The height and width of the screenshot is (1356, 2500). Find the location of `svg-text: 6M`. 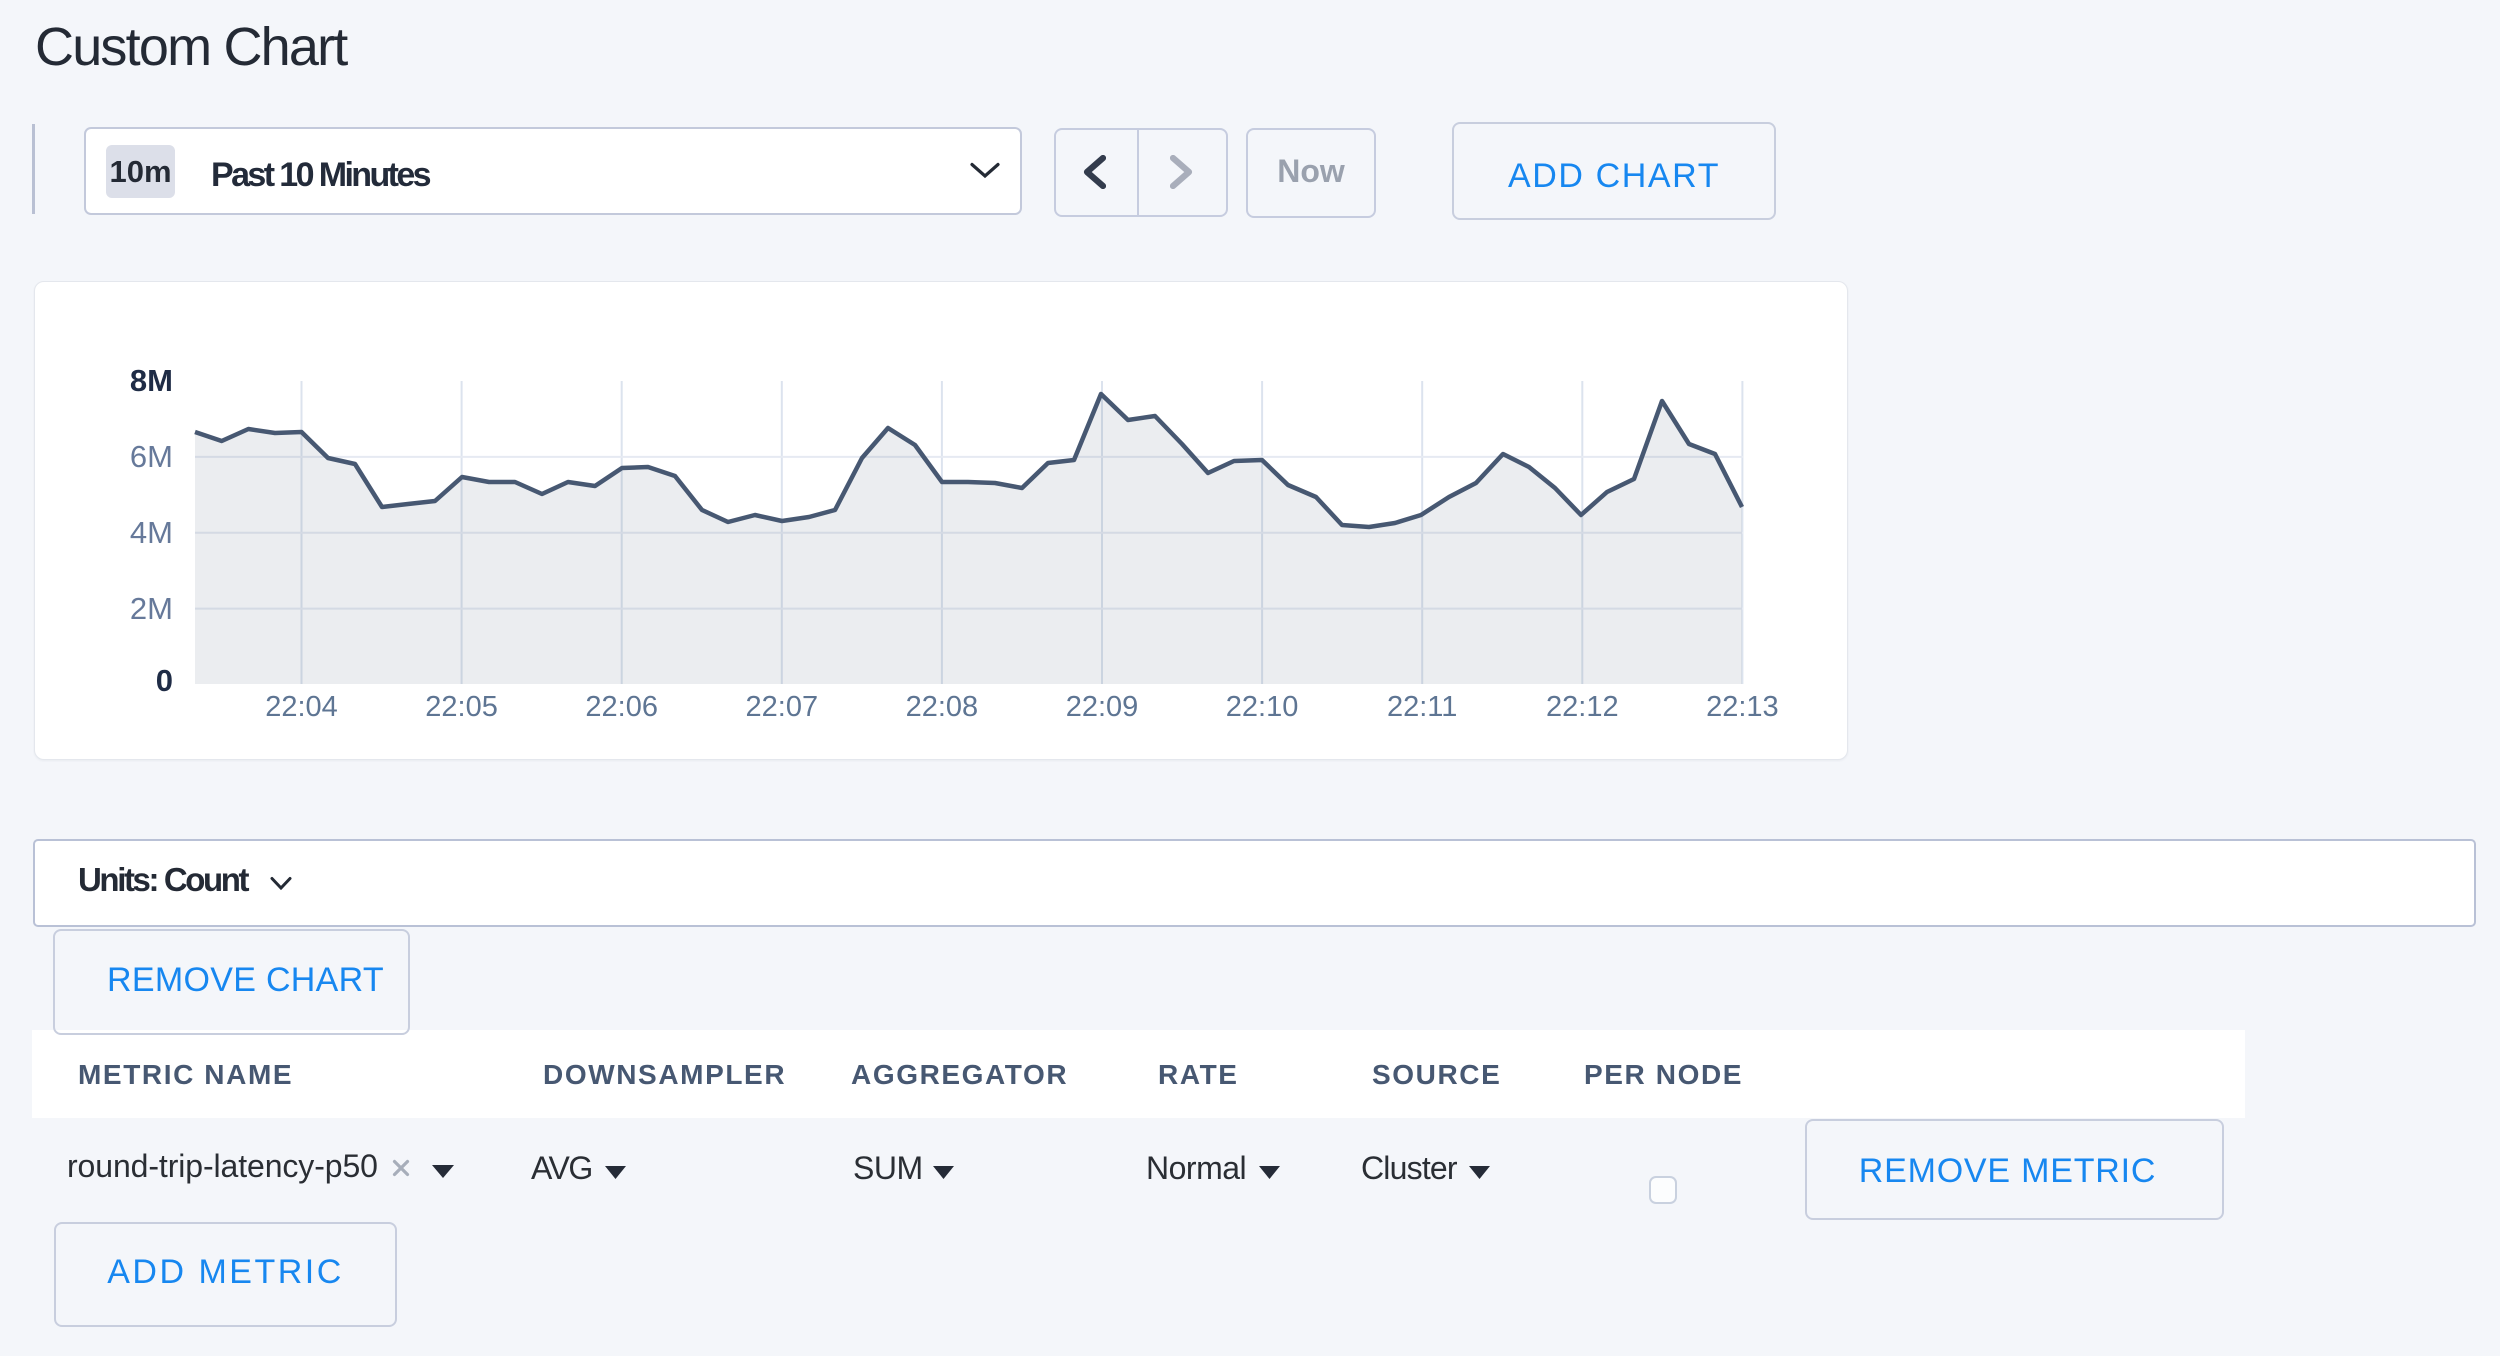

svg-text: 6M is located at coordinates (151, 456).